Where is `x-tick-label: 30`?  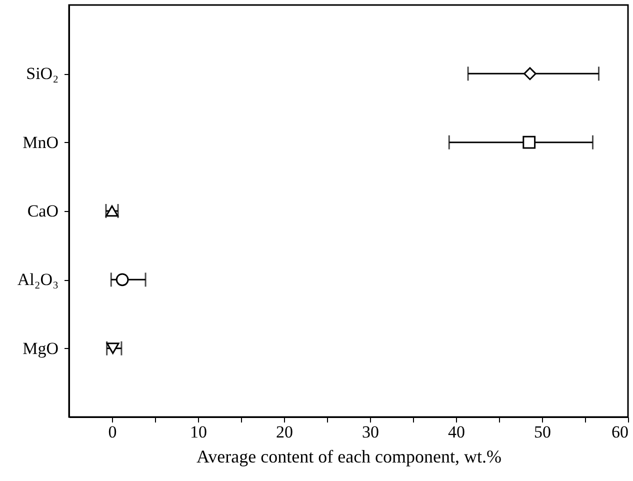 x-tick-label: 30 is located at coordinates (370, 432).